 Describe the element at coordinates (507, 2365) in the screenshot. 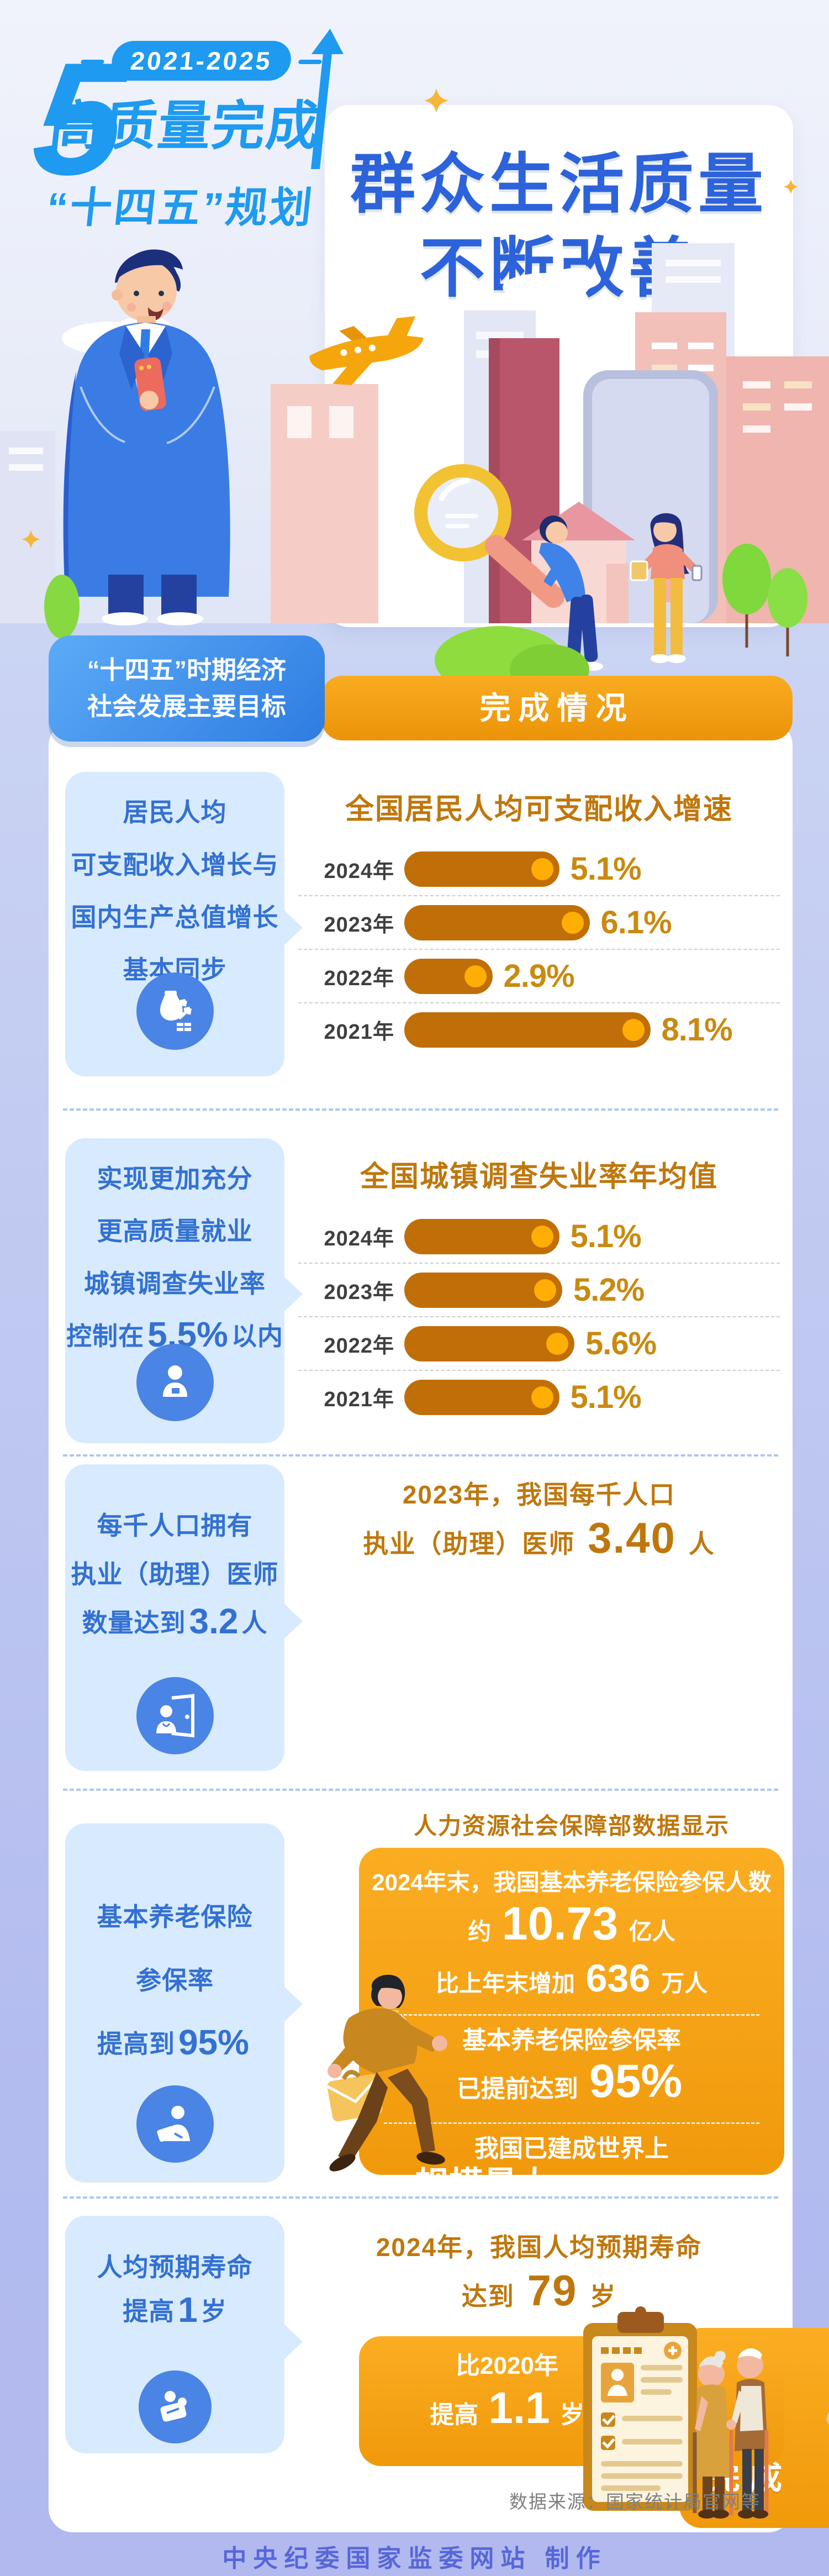

I see `life-card-line1: 比2020年` at that location.